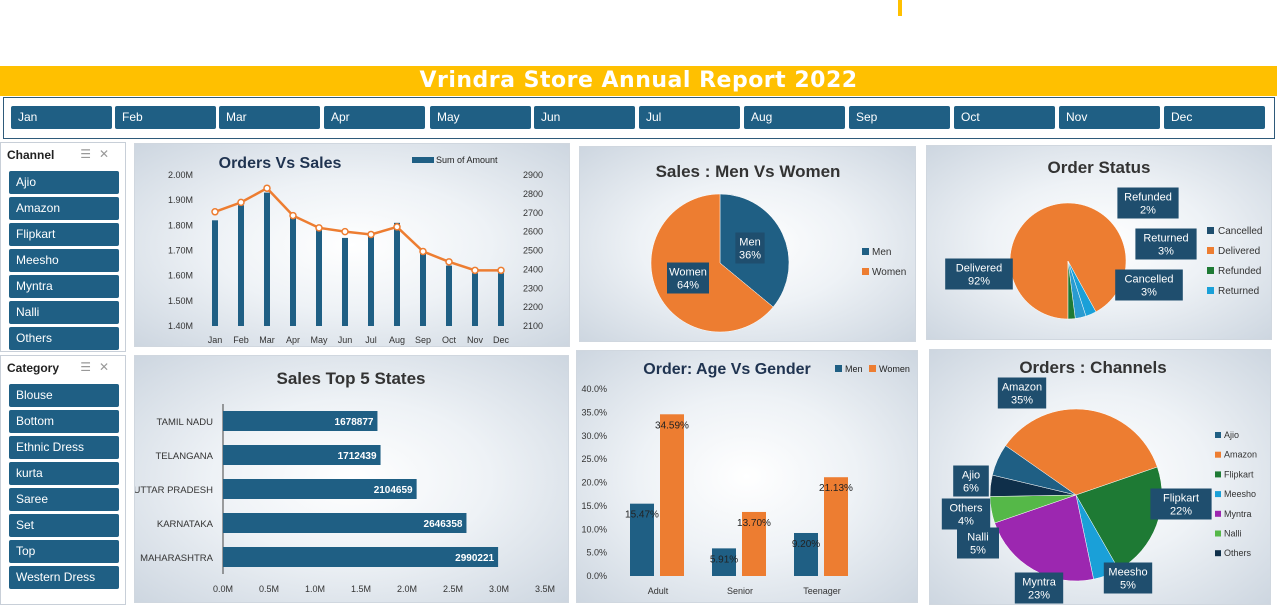  What do you see at coordinates (533, 251) in the screenshot?
I see `ovs-right-tick: 2500` at bounding box center [533, 251].